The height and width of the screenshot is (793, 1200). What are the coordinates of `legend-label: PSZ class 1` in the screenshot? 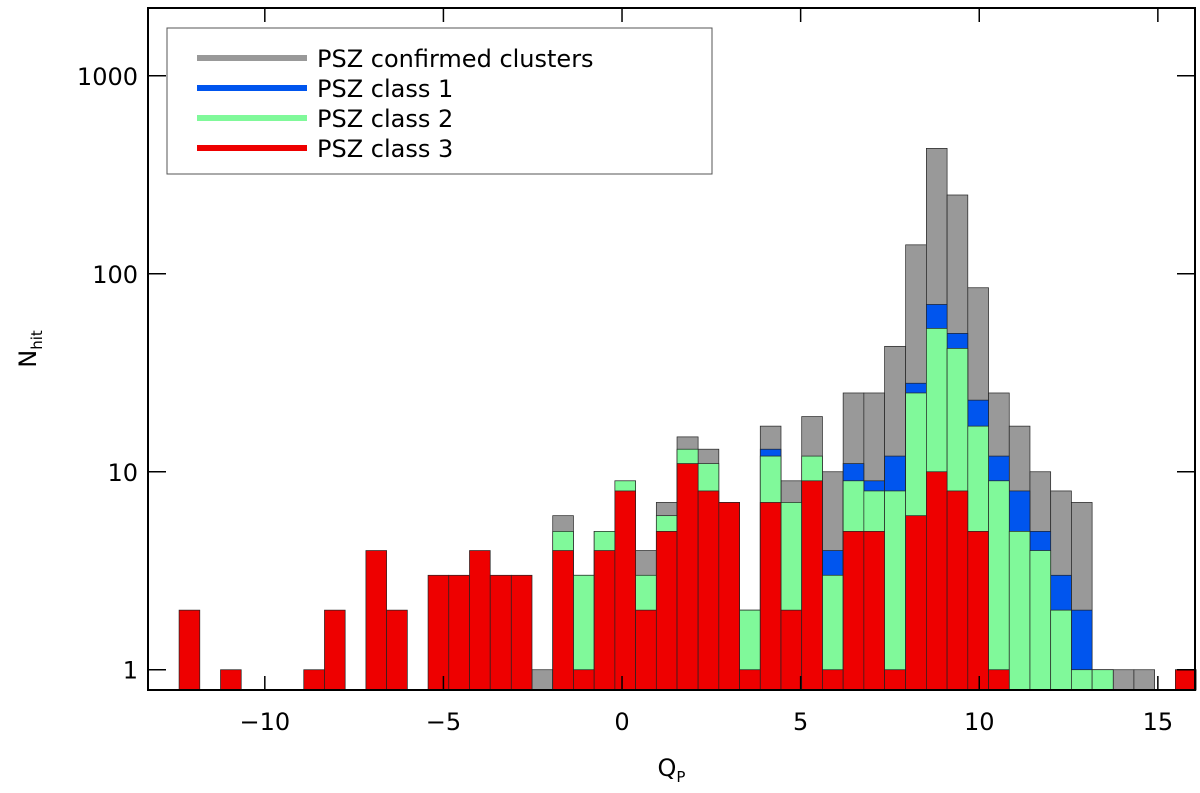 It's located at (385, 89).